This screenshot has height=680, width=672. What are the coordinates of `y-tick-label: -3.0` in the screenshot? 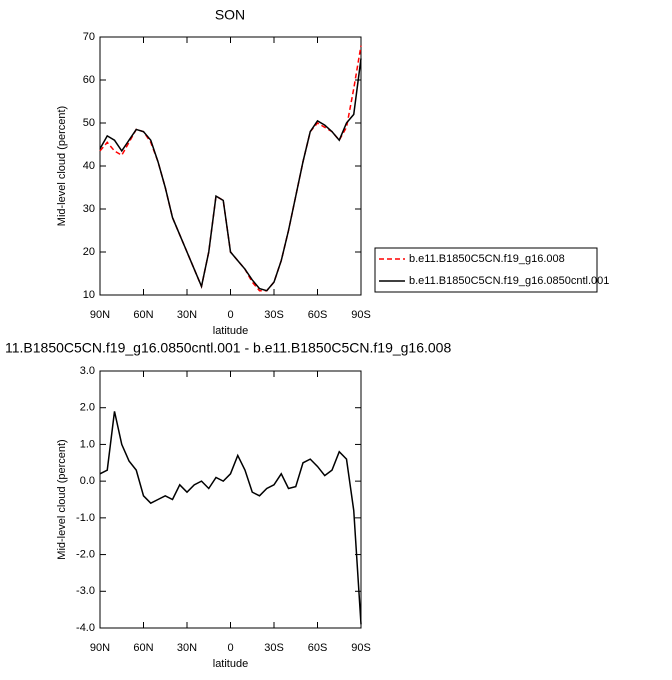 It's located at (85, 591).